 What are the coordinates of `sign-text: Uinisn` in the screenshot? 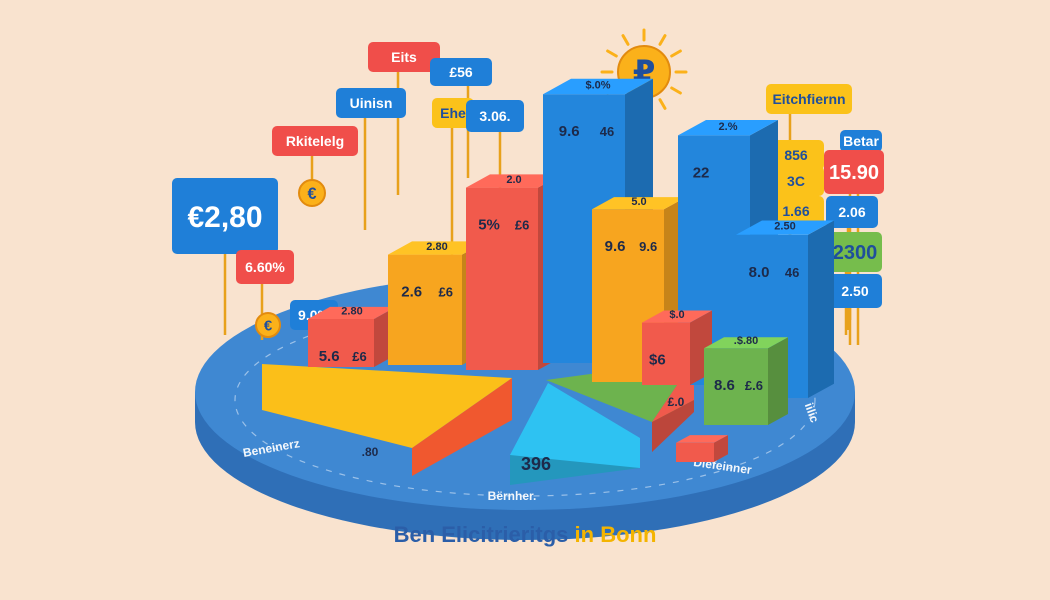 It's located at (371, 103).